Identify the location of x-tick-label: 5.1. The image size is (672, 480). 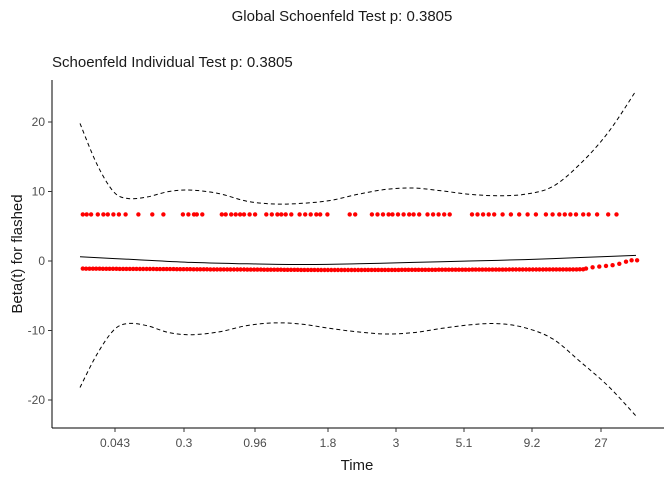
(464, 443).